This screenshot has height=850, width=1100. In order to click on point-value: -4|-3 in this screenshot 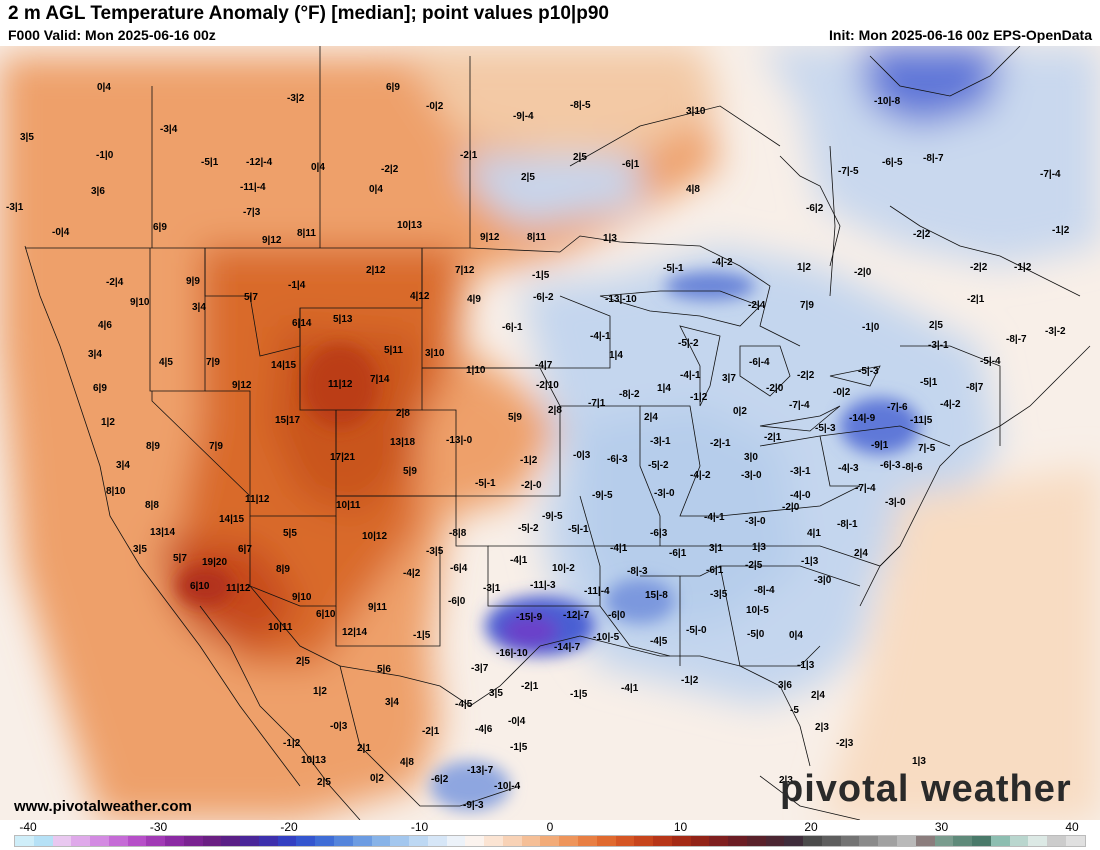, I will do `click(848, 468)`.